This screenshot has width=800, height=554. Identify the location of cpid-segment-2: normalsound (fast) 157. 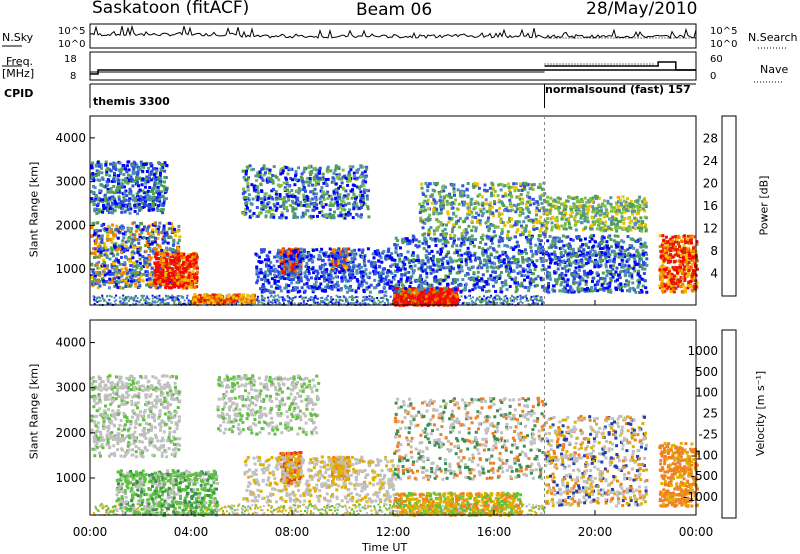
(618, 89).